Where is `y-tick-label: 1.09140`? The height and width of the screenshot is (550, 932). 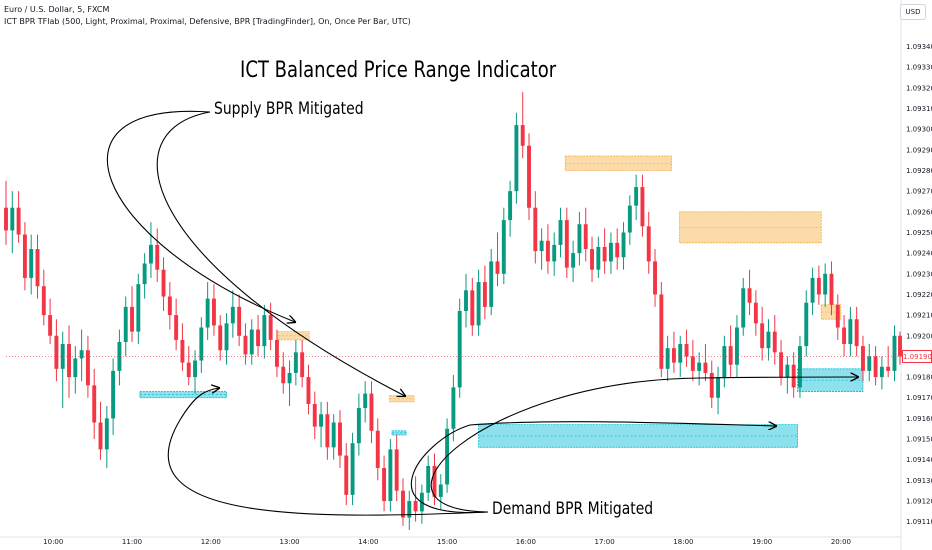
y-tick-label: 1.09140 is located at coordinates (919, 460).